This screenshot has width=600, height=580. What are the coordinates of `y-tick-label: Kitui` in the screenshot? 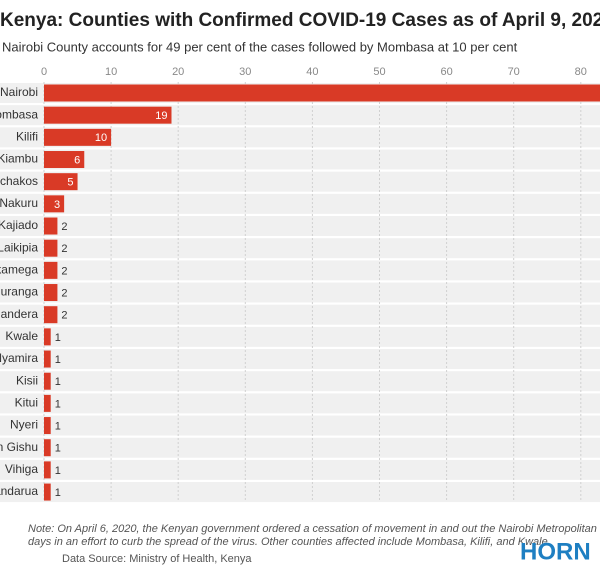 It's located at (26, 403).